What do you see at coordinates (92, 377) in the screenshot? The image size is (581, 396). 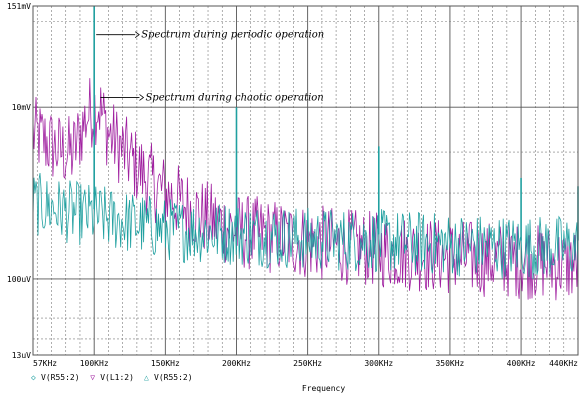 I see `legend-marker-icon: ▽` at bounding box center [92, 377].